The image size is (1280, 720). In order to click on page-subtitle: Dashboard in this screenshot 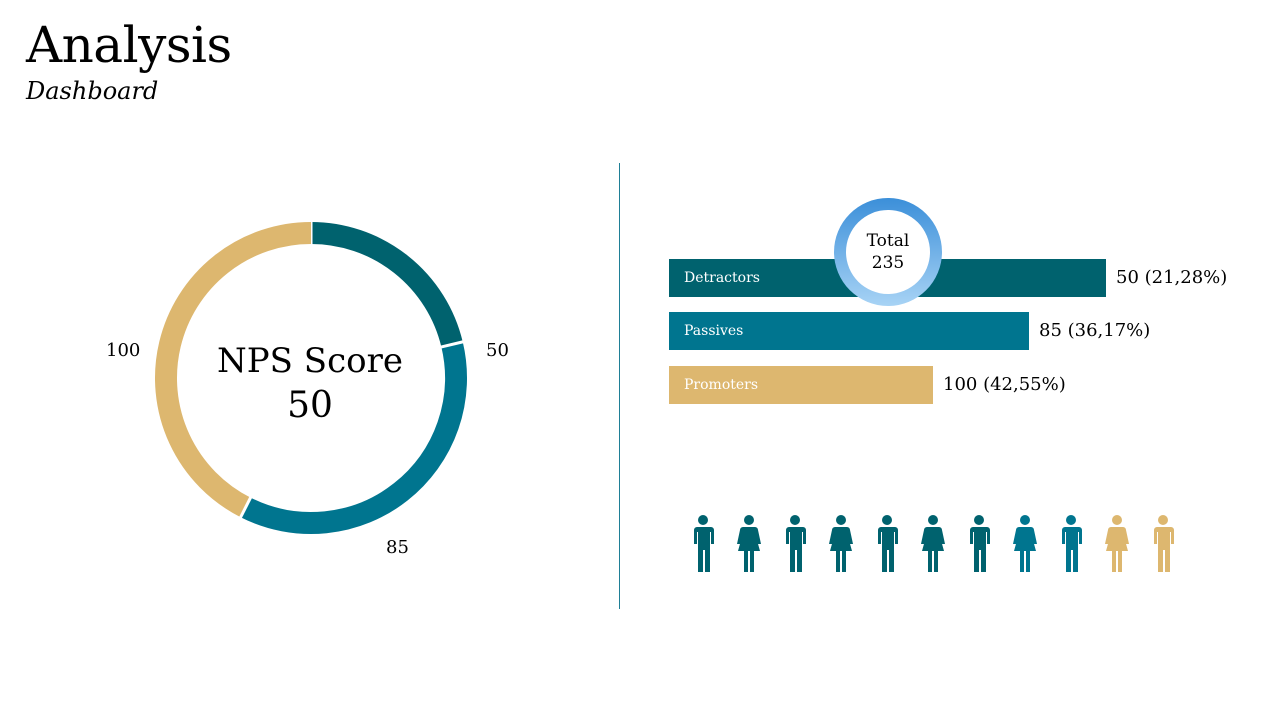, I will do `click(92, 91)`.